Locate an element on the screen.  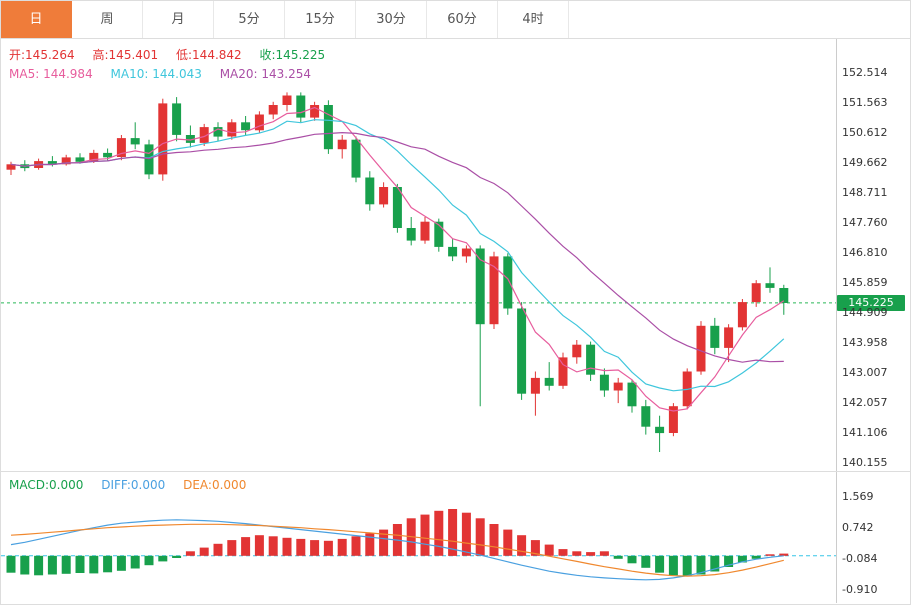
timeframe-tabbar: 日 周 月 5分 15分 30分 60分 4时 is located at coordinates (455, 20).